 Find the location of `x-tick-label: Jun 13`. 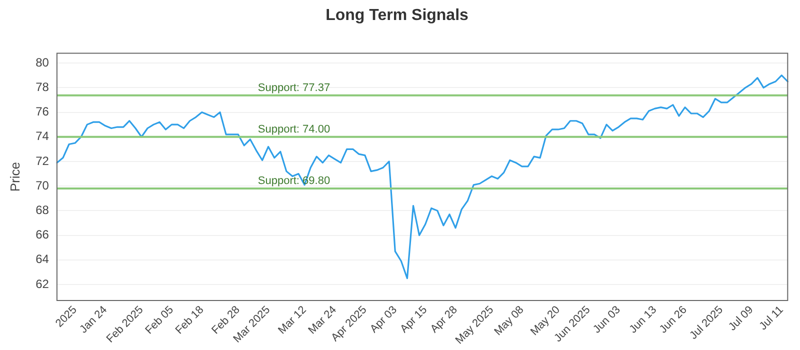

x-tick-label: Jun 13 is located at coordinates (643, 320).